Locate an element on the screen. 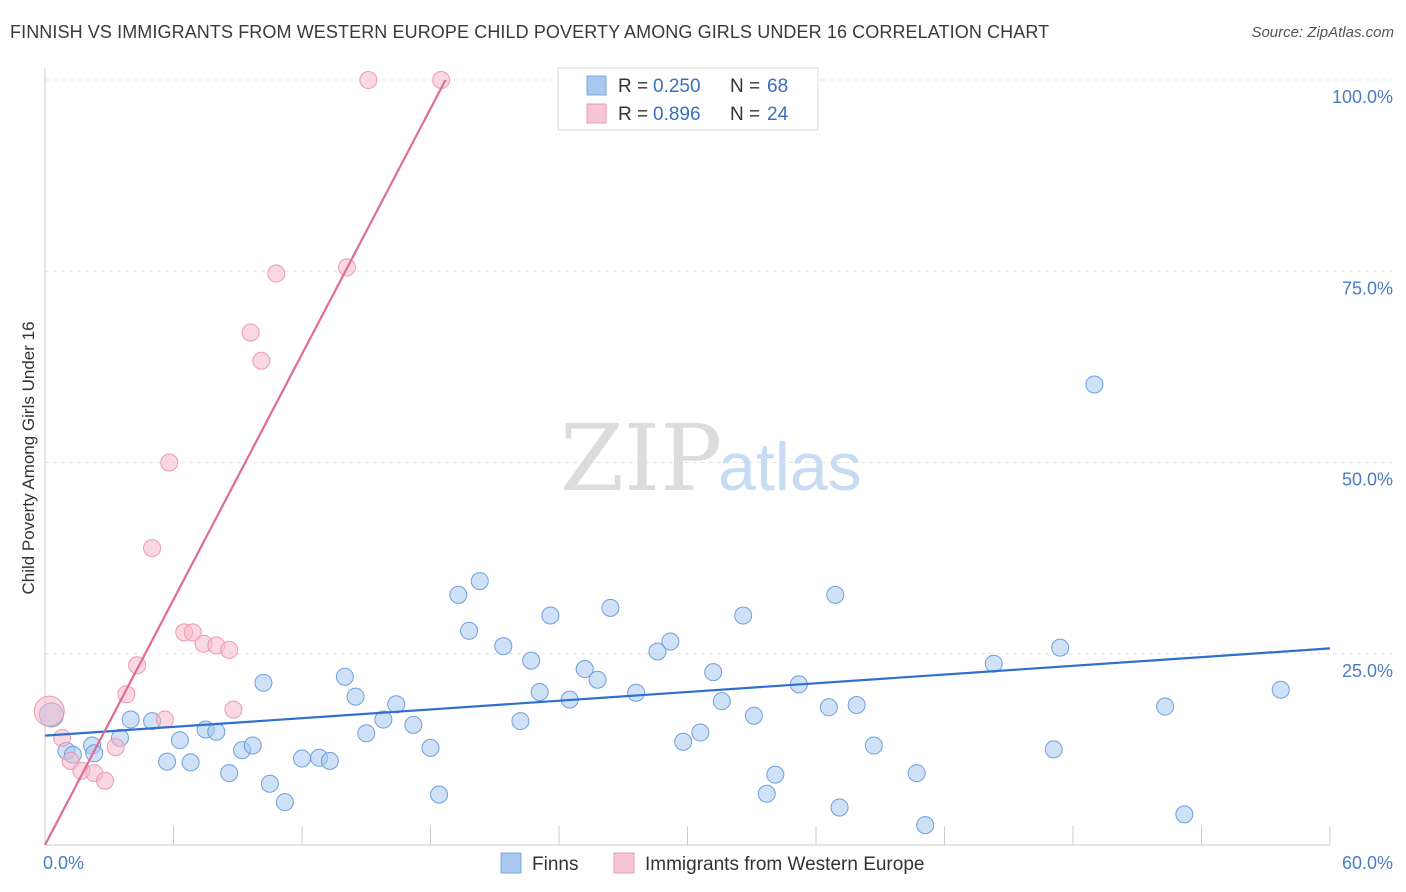 Image resolution: width=1406 pixels, height=892 pixels. bottom-legend-swatch-finns is located at coordinates (511, 863).